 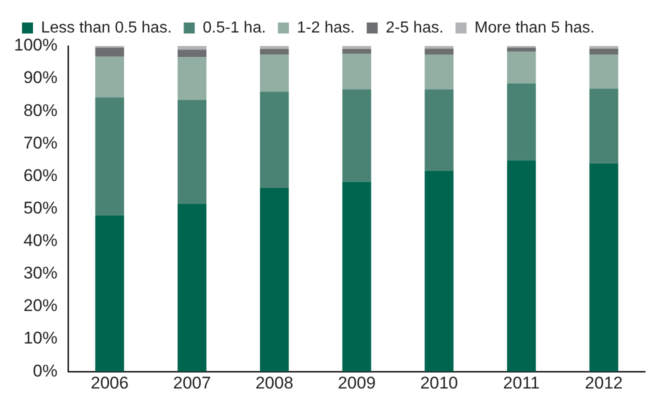 What do you see at coordinates (357, 382) in the screenshot?
I see `x-tick-label: 2009` at bounding box center [357, 382].